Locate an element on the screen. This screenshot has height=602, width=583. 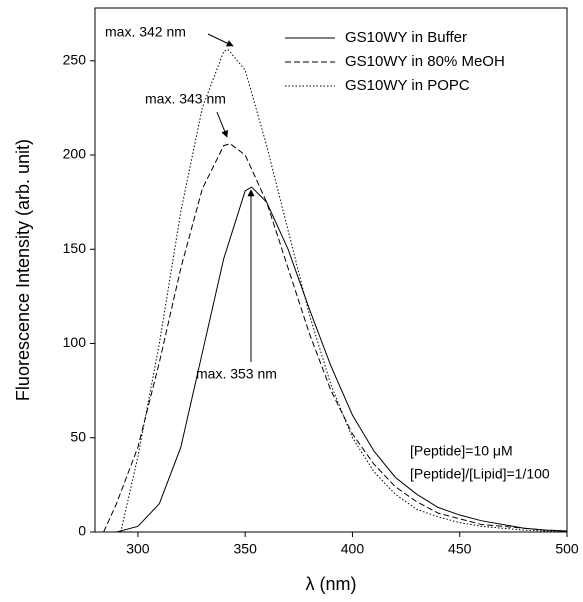
annotation: max. 342 nm is located at coordinates (145, 32).